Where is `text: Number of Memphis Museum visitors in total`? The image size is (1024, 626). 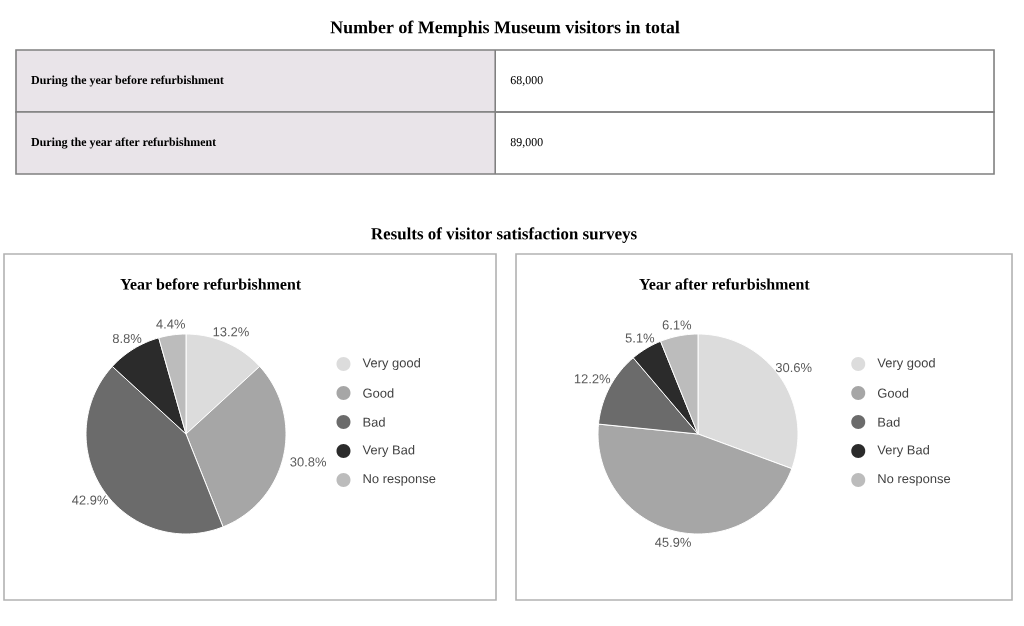
text: Number of Memphis Museum visitors in total is located at coordinates (505, 28).